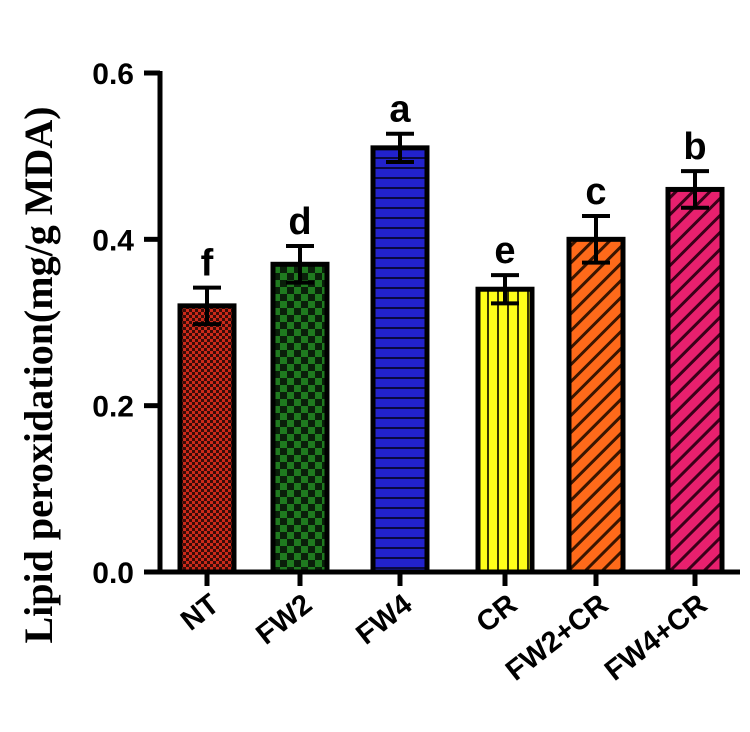 The width and height of the screenshot is (750, 732). I want to click on bar-fw2, so click(300, 418).